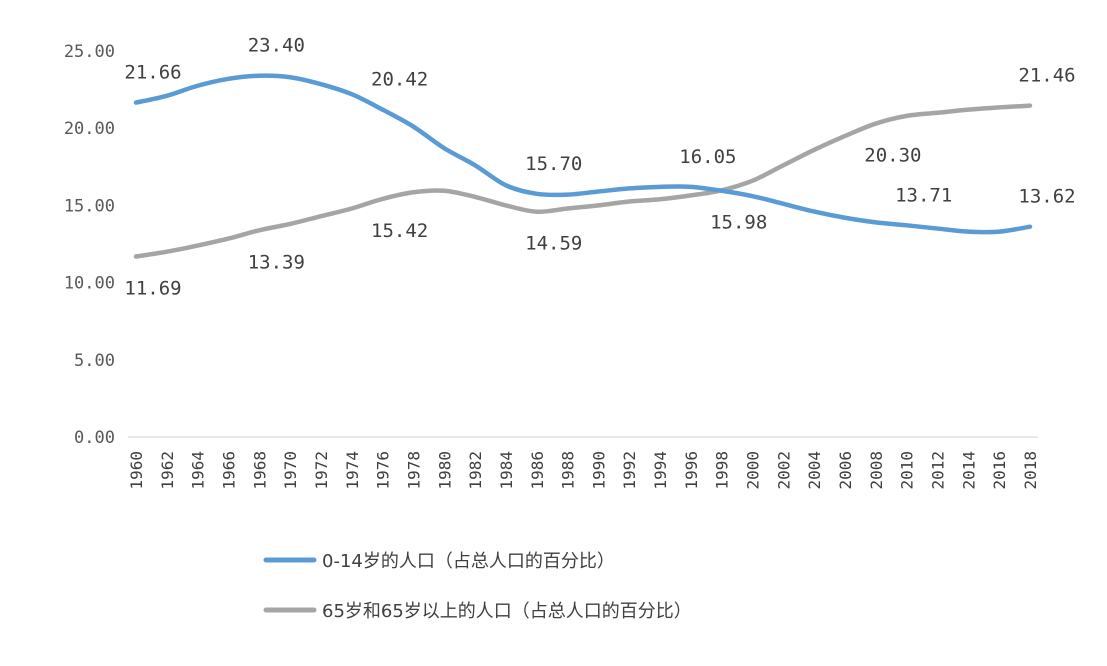  What do you see at coordinates (598, 470) in the screenshot?
I see `x-tick-label: 1990` at bounding box center [598, 470].